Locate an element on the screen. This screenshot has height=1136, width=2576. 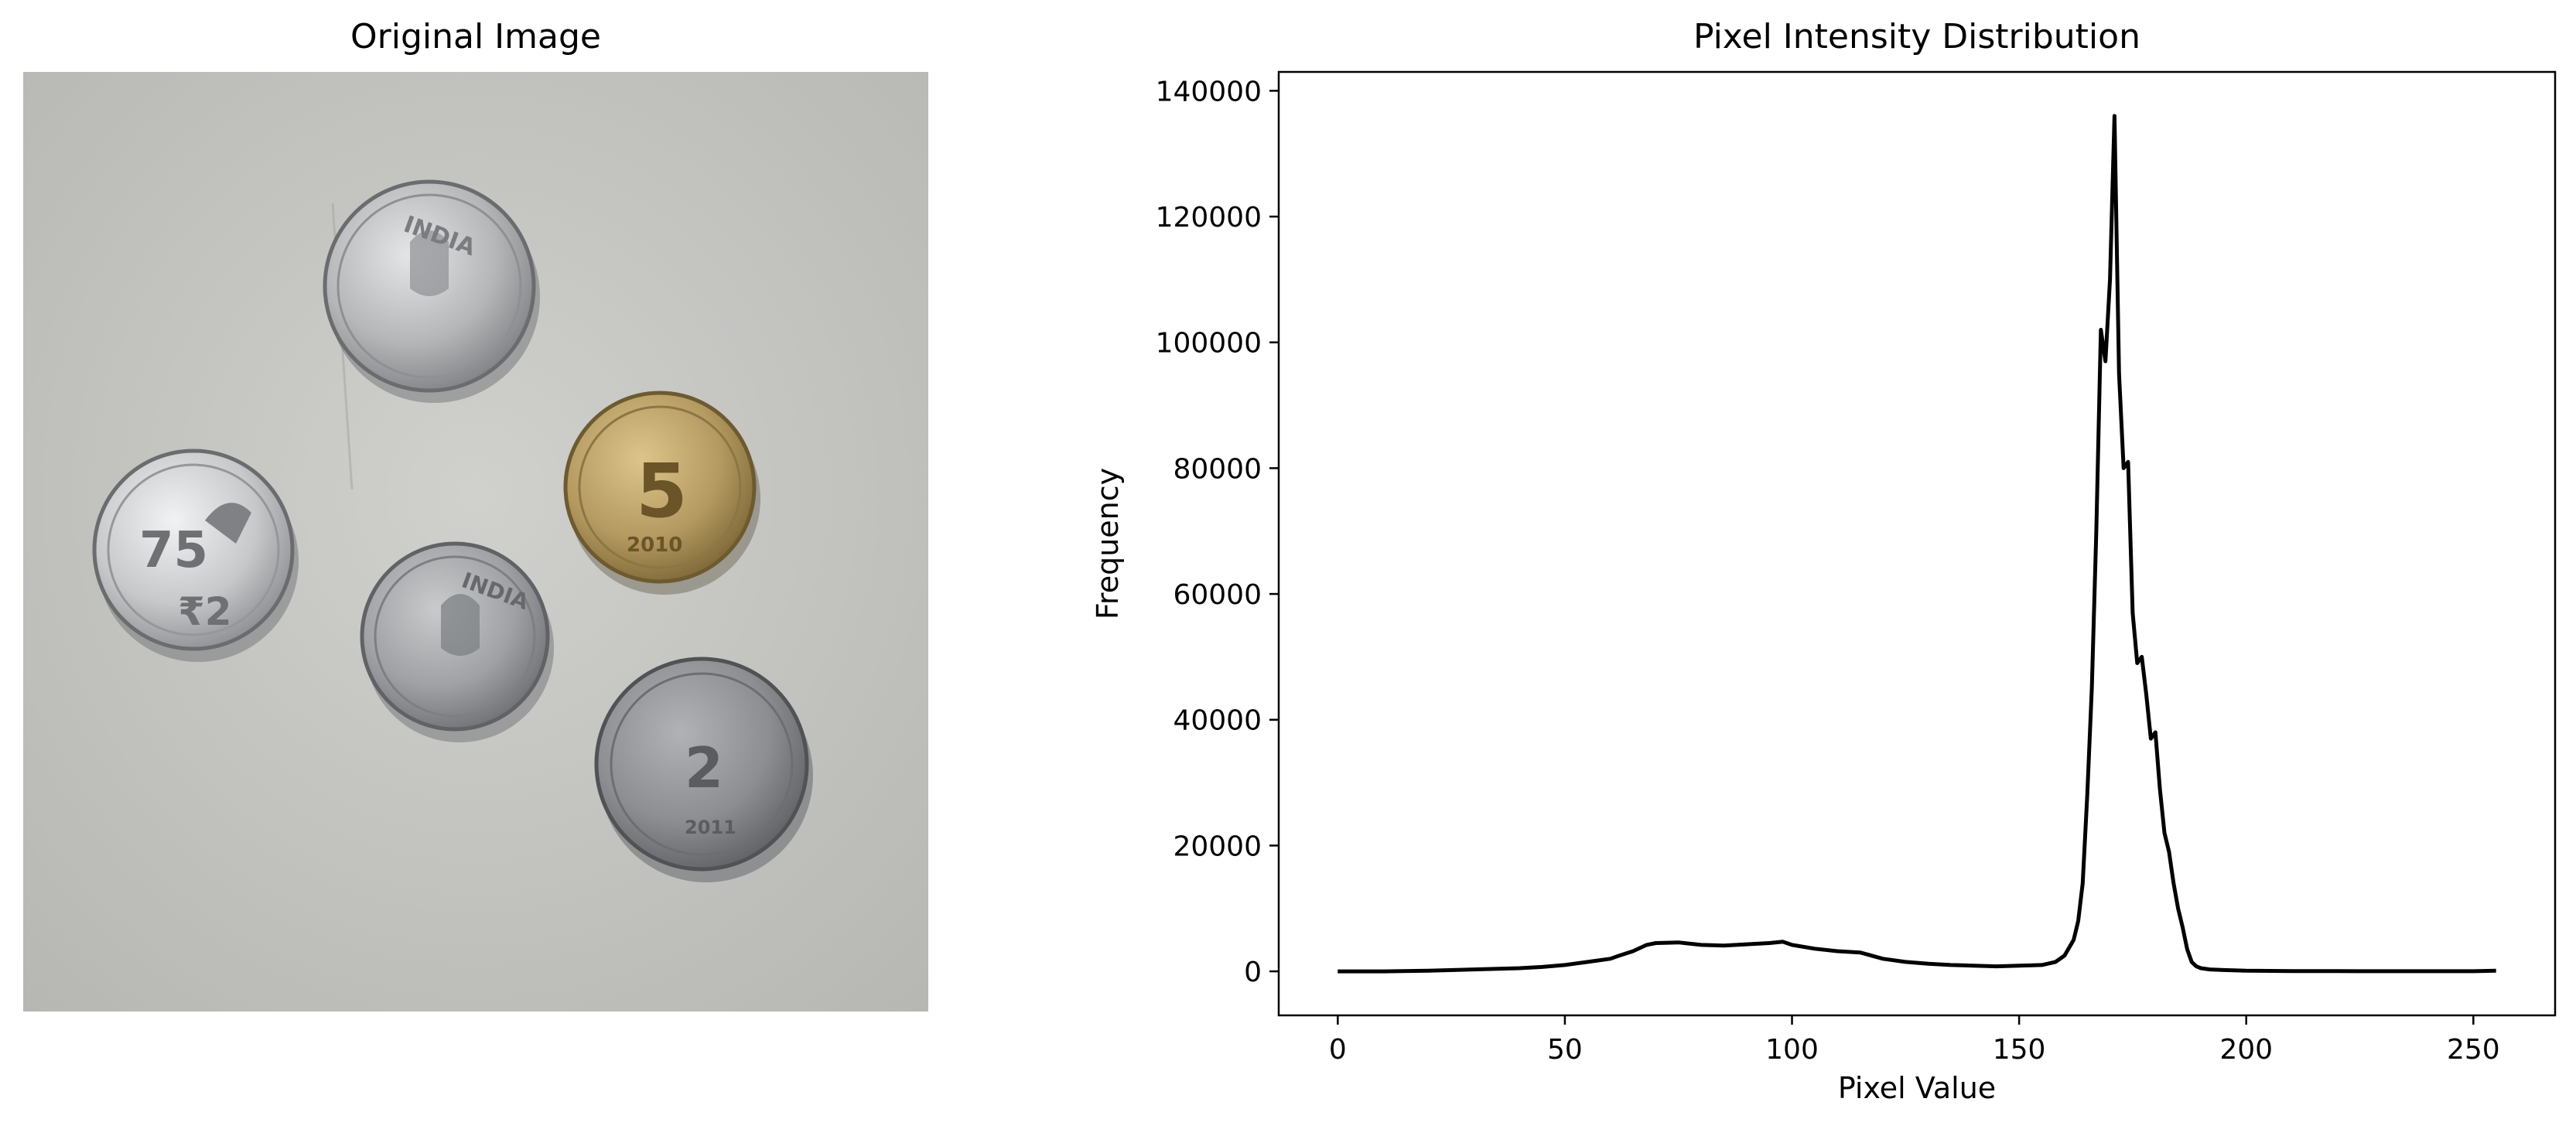
coin-two-rupee-75: 75 ₹2 is located at coordinates (195, 555).